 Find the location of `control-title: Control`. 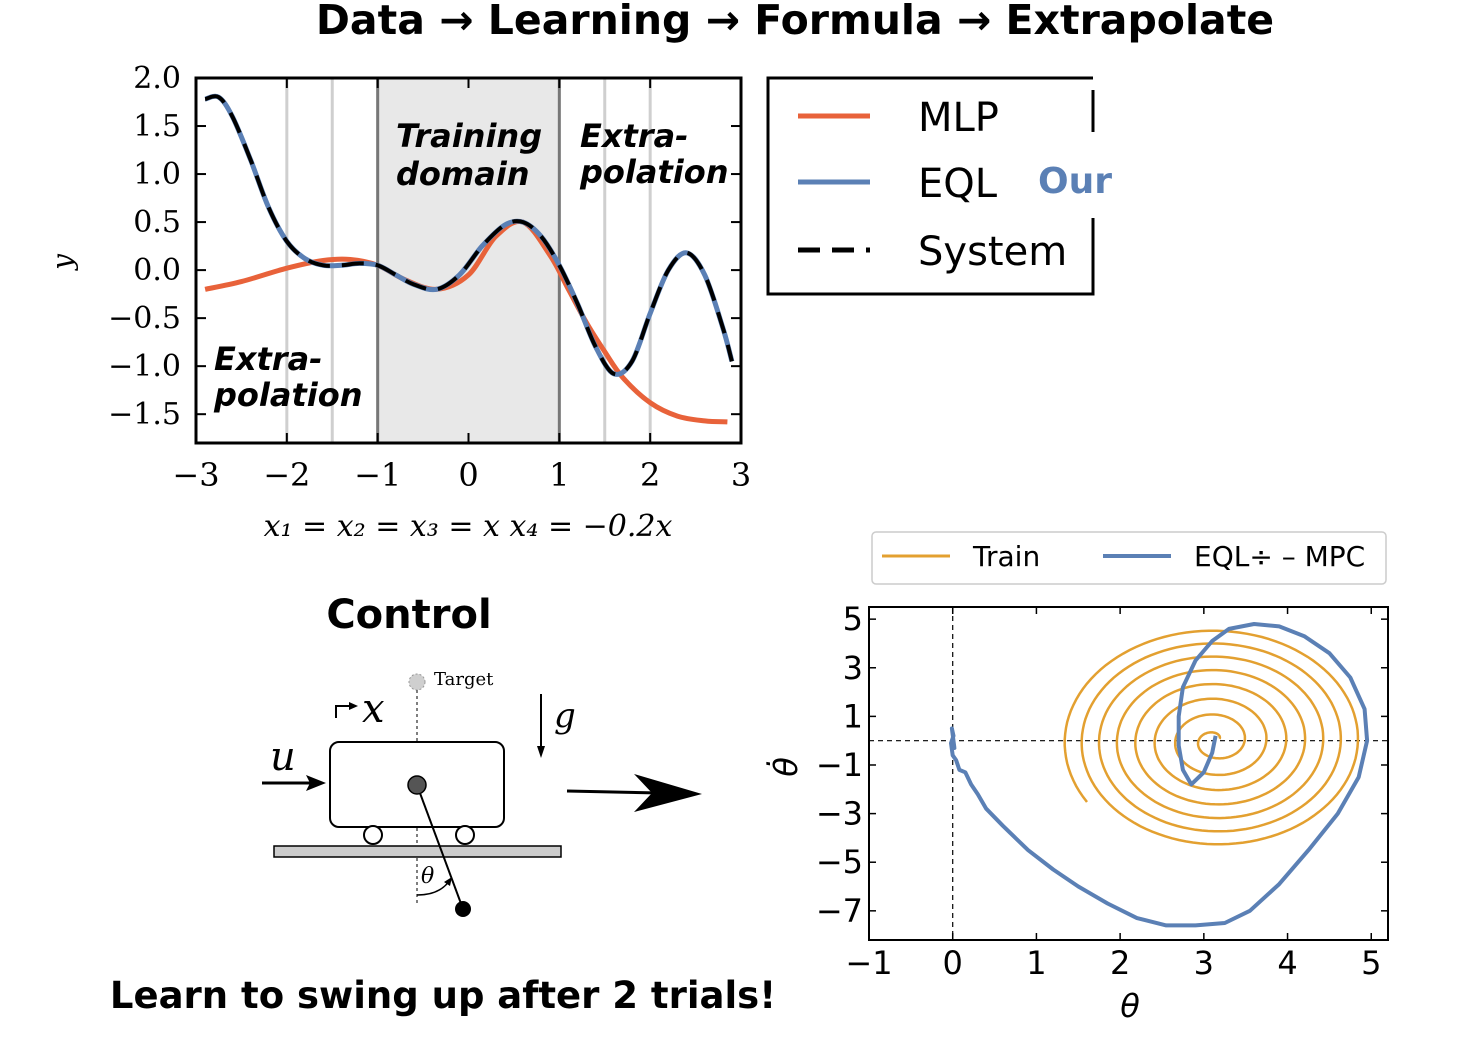

control-title: Control is located at coordinates (408, 615).